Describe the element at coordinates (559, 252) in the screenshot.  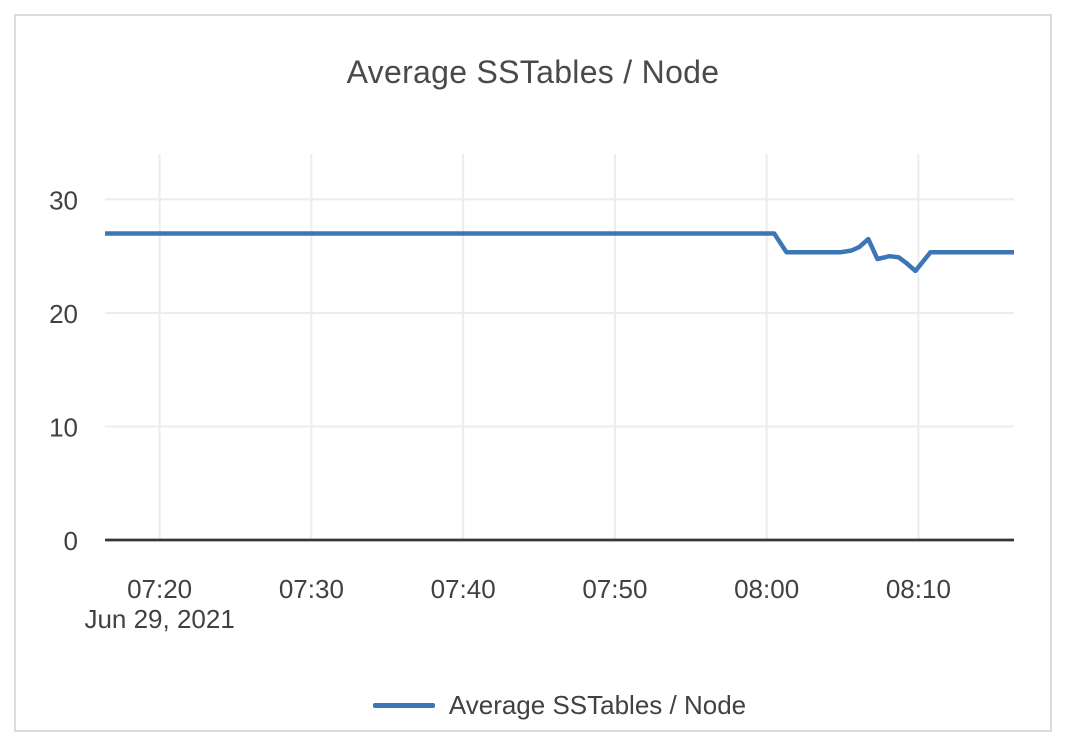
I see `series-line` at that location.